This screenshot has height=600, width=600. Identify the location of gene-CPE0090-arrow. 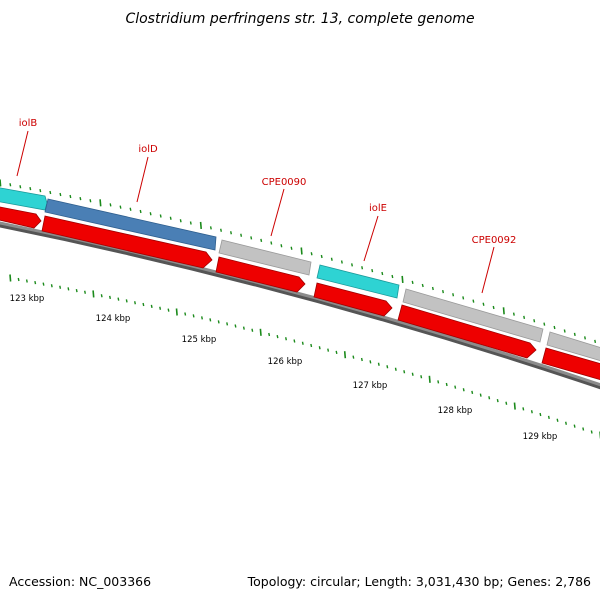
(265, 257).